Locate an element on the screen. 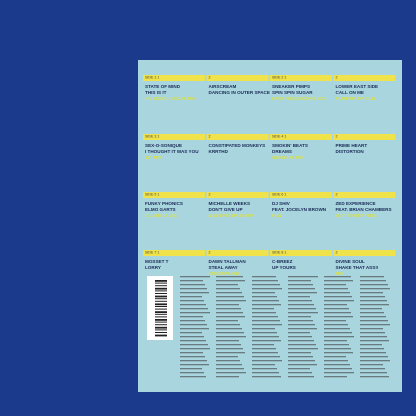  barcode-sticker is located at coordinates (160, 308).